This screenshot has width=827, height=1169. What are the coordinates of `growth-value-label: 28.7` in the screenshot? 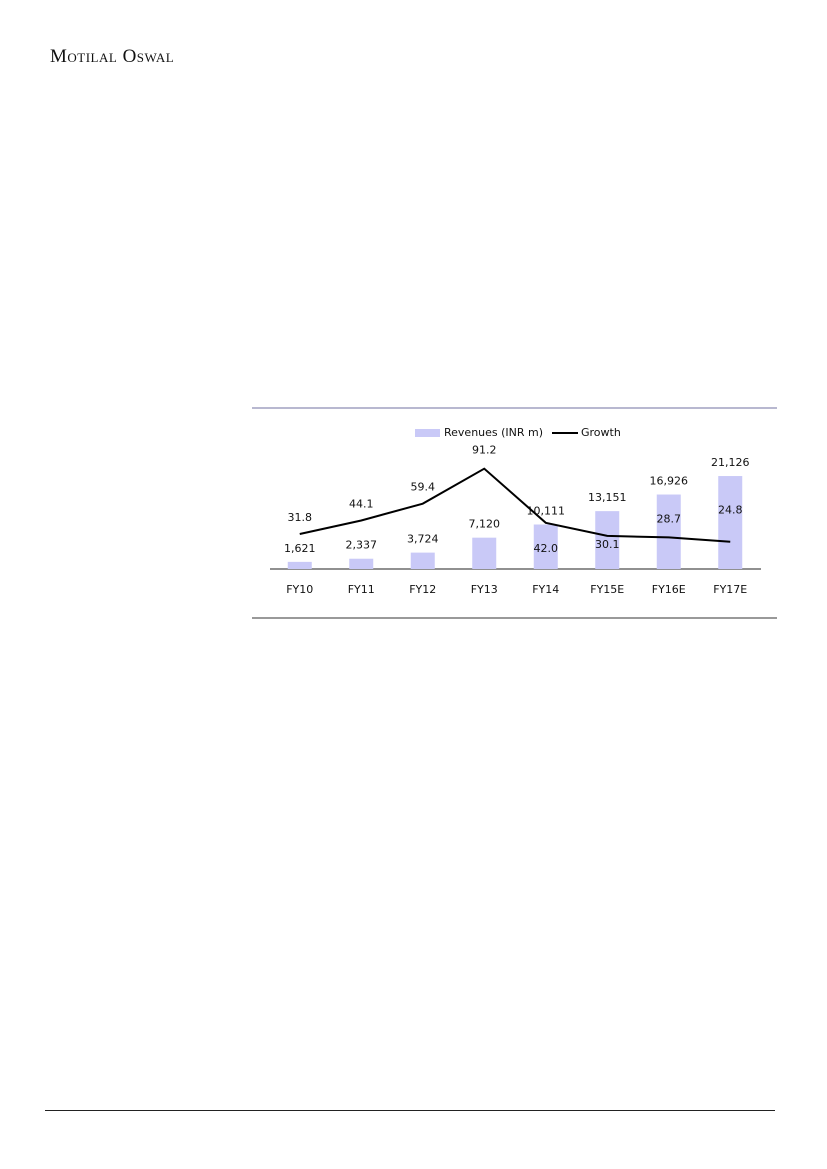 It's located at (669, 518).